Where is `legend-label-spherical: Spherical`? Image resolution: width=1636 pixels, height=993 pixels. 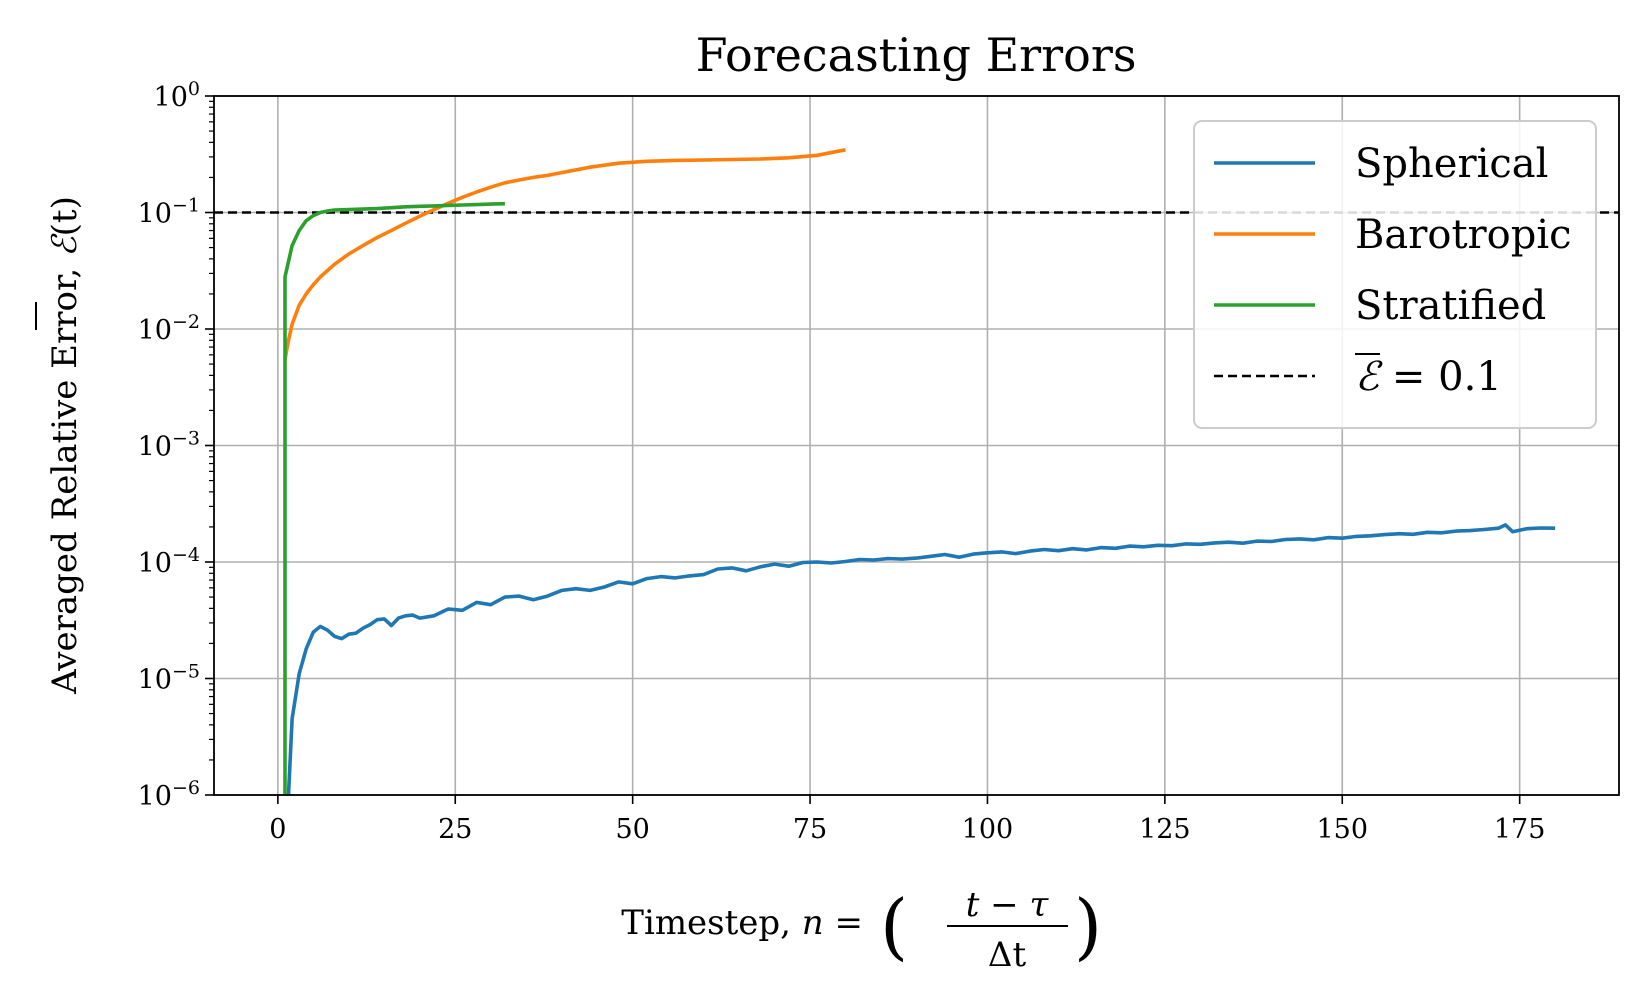 legend-label-spherical: Spherical is located at coordinates (1451, 164).